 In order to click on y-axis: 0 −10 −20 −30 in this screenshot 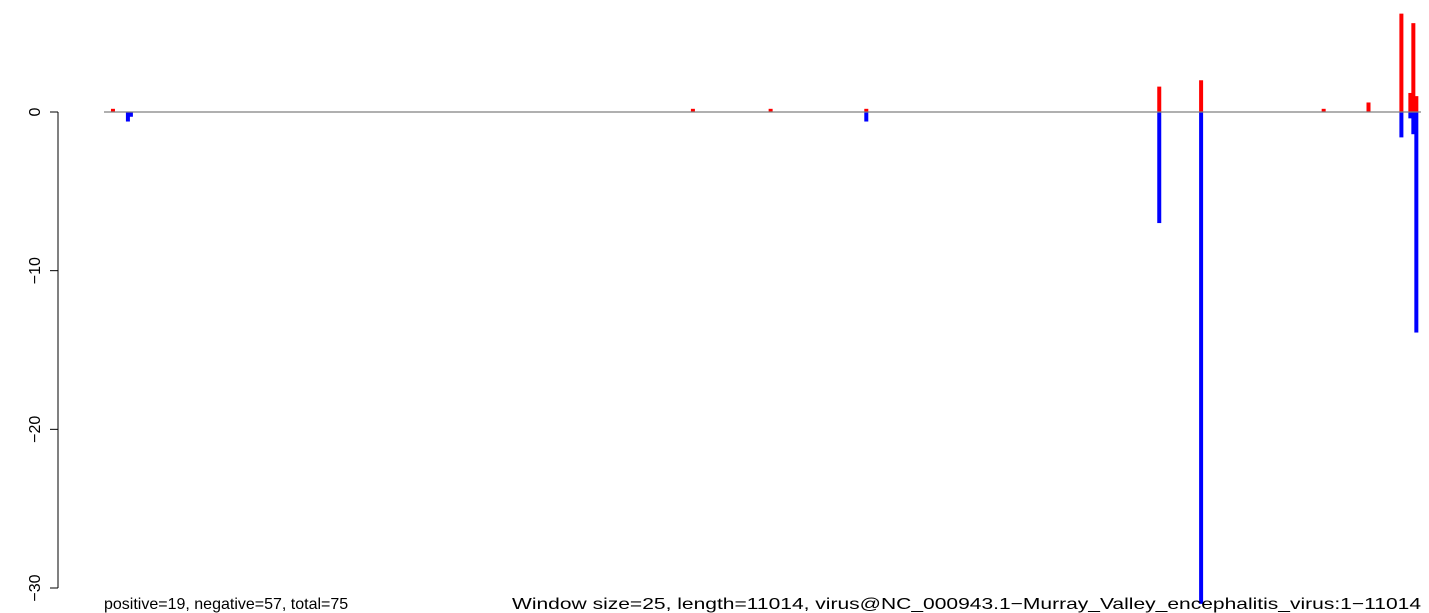, I will do `click(43, 354)`.